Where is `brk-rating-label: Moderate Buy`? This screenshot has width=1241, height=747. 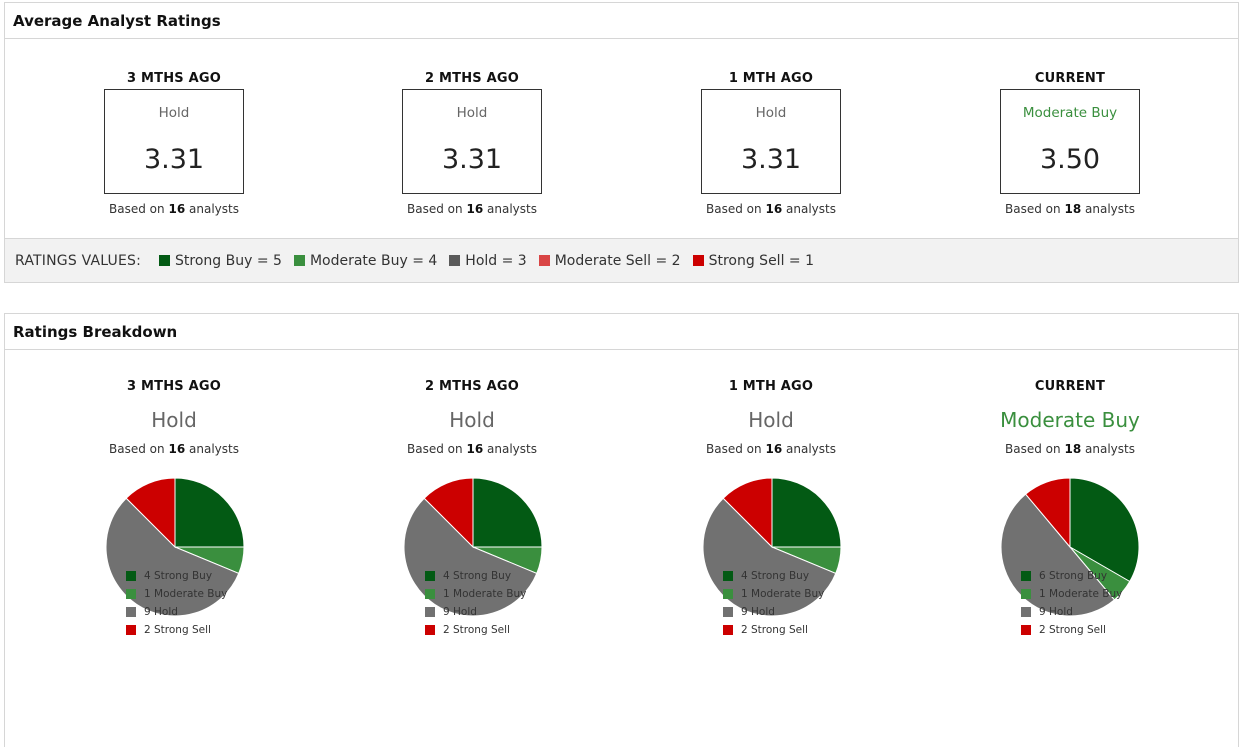 brk-rating-label: Moderate Buy is located at coordinates (1070, 420).